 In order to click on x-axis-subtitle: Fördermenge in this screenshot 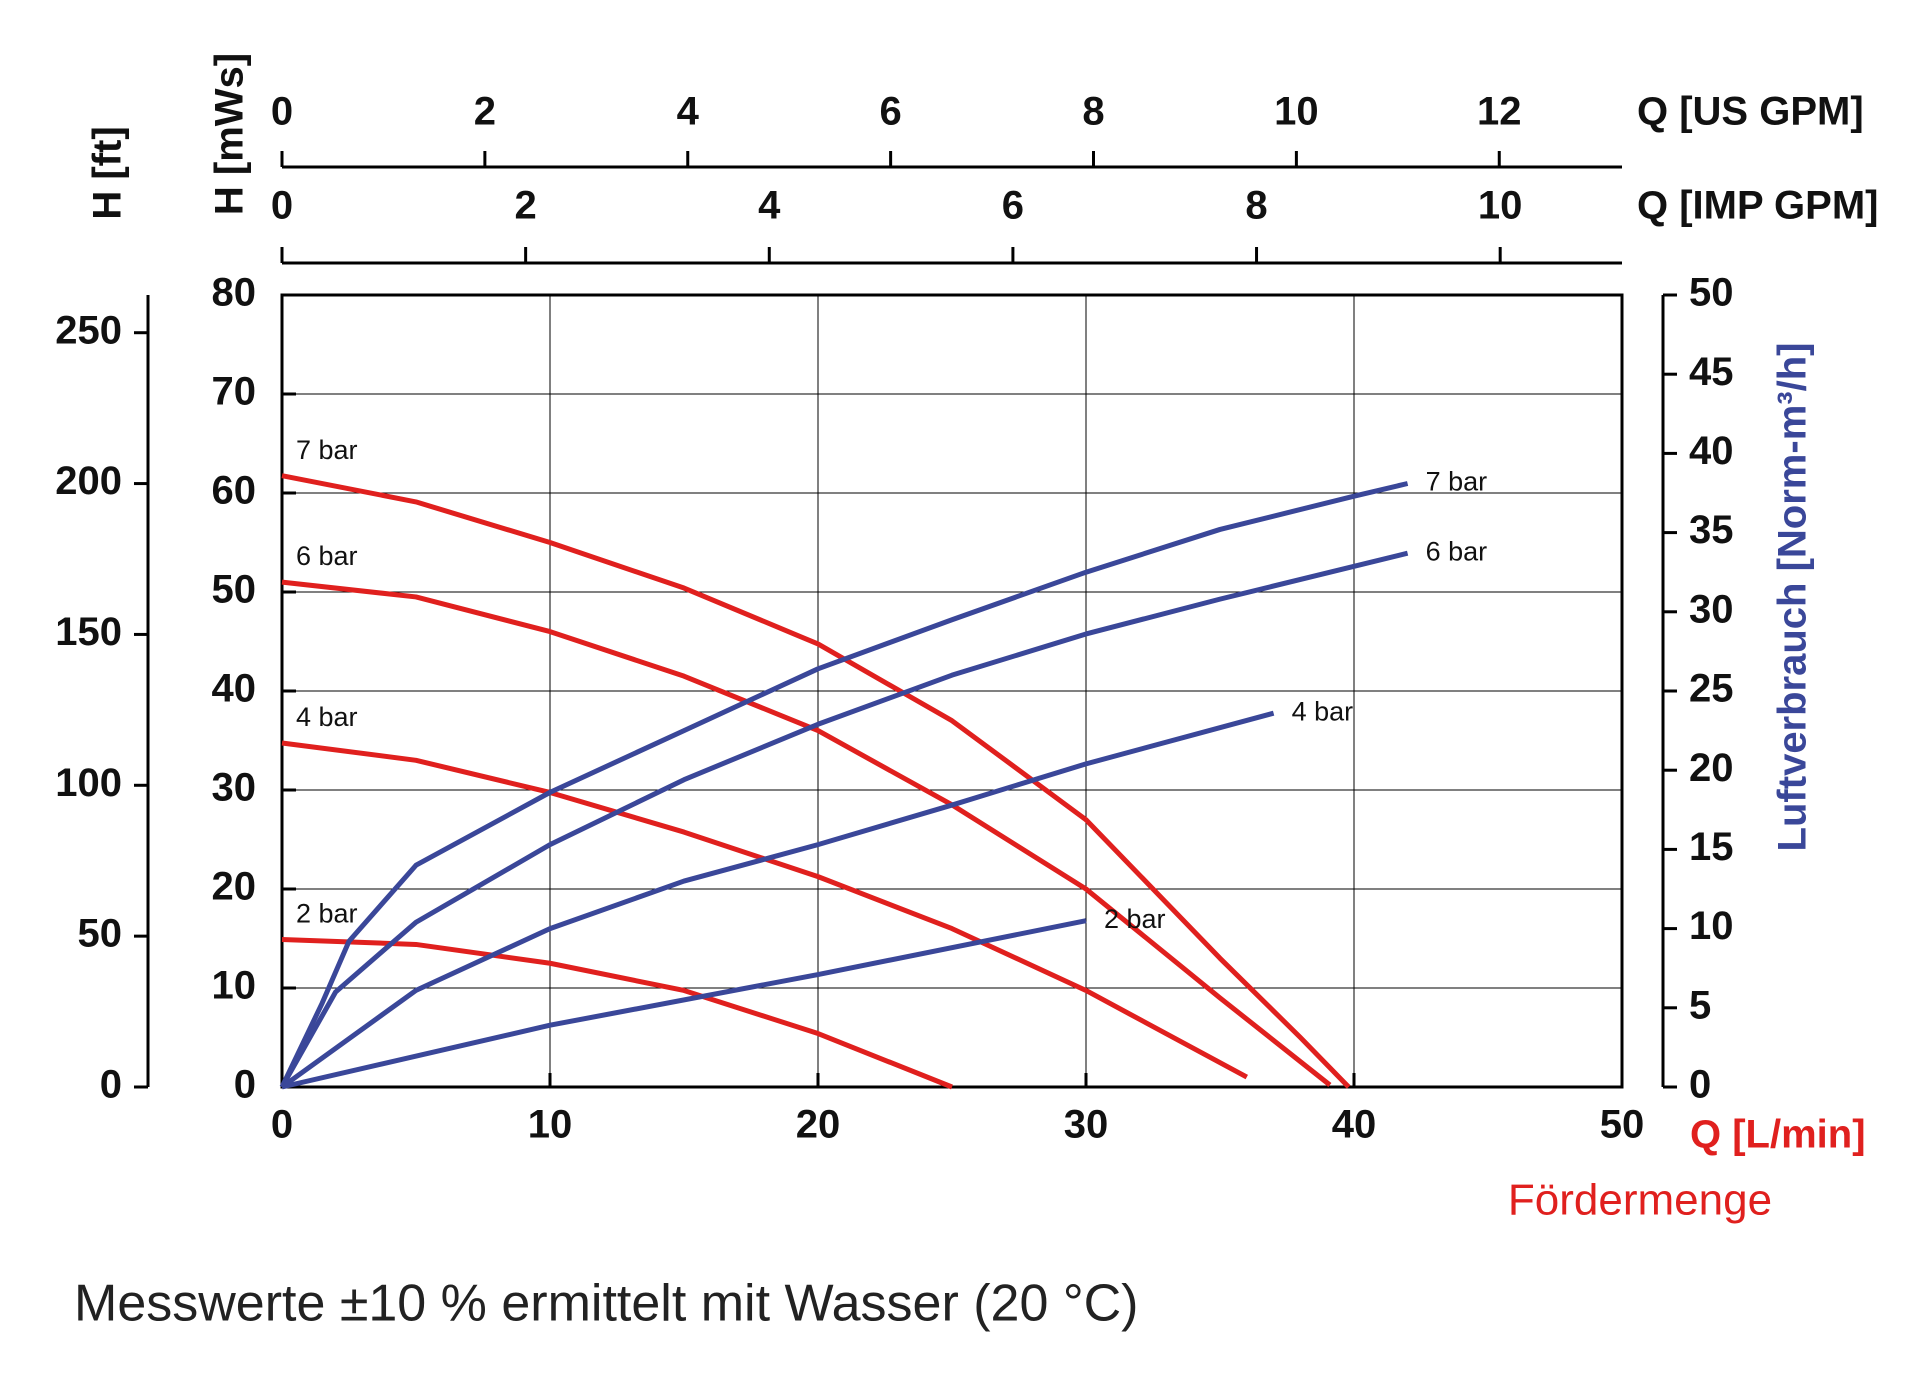, I will do `click(1640, 1200)`.